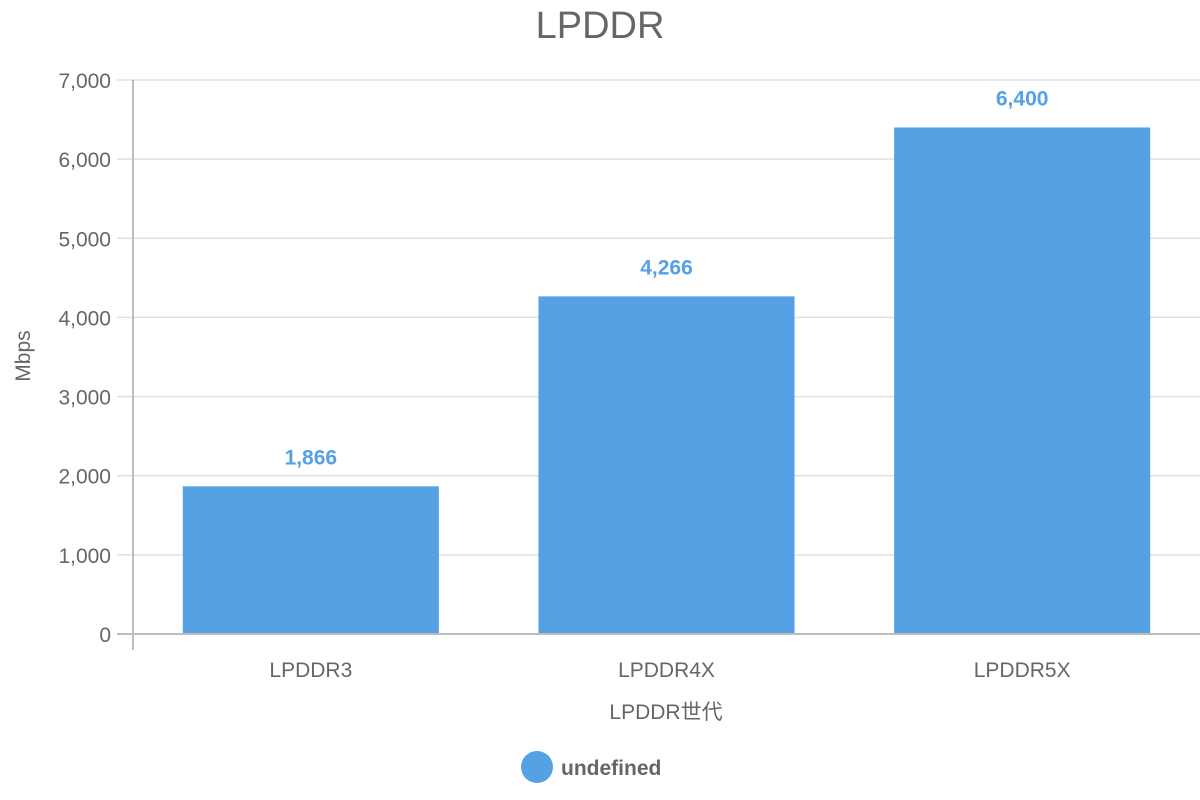  I want to click on y-tick-label: 3,000, so click(84, 398).